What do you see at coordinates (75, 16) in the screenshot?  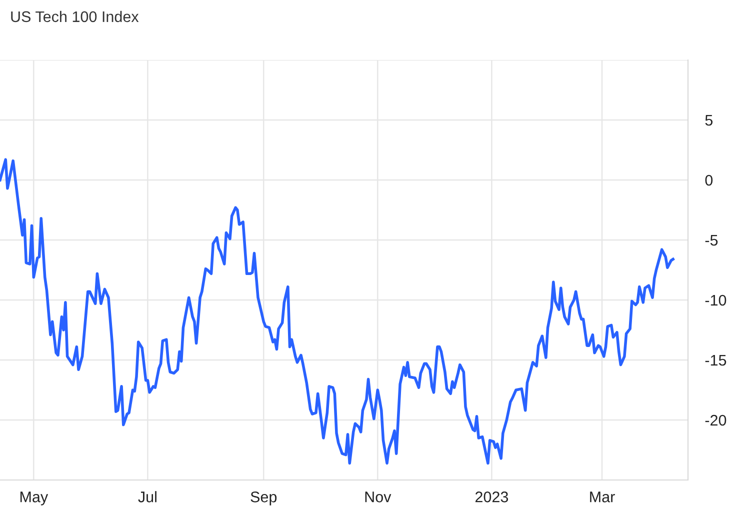 I see `chart-title: US Tech 100 Index` at bounding box center [75, 16].